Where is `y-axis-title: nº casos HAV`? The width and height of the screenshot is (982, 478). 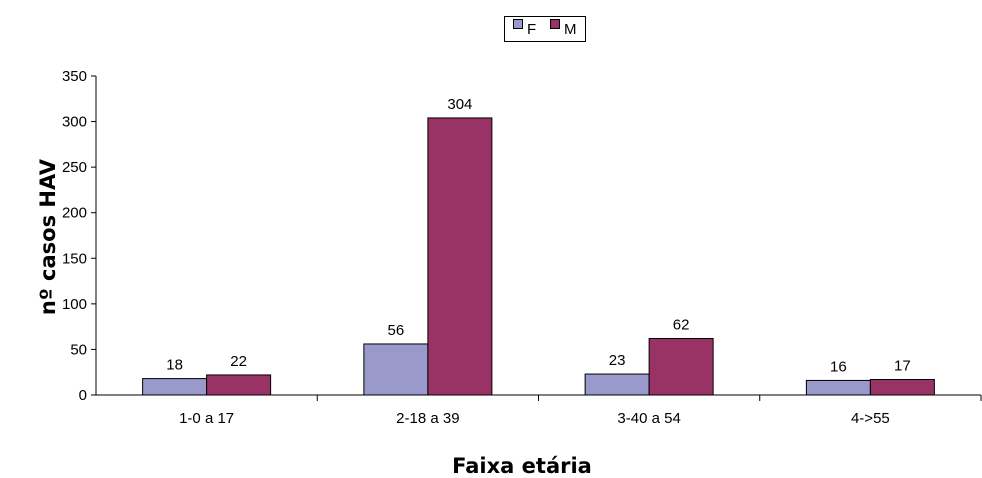
y-axis-title: nº casos HAV is located at coordinates (48, 237).